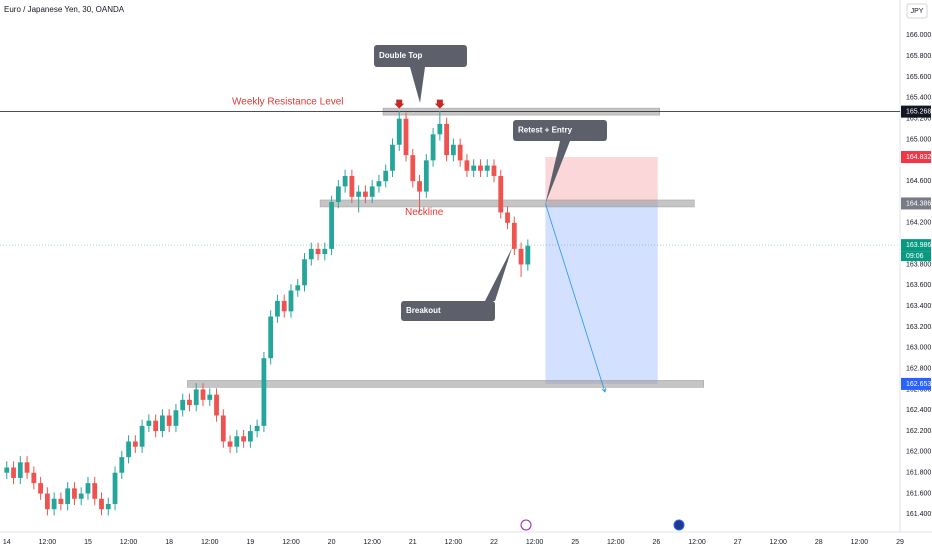  What do you see at coordinates (545, 130) in the screenshot?
I see `callout-text: Retest + Entry` at bounding box center [545, 130].